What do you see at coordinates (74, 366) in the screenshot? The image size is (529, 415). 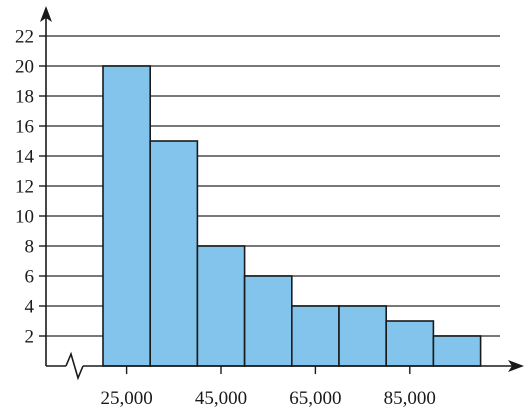 I see `x-axis-break-mark` at bounding box center [74, 366].